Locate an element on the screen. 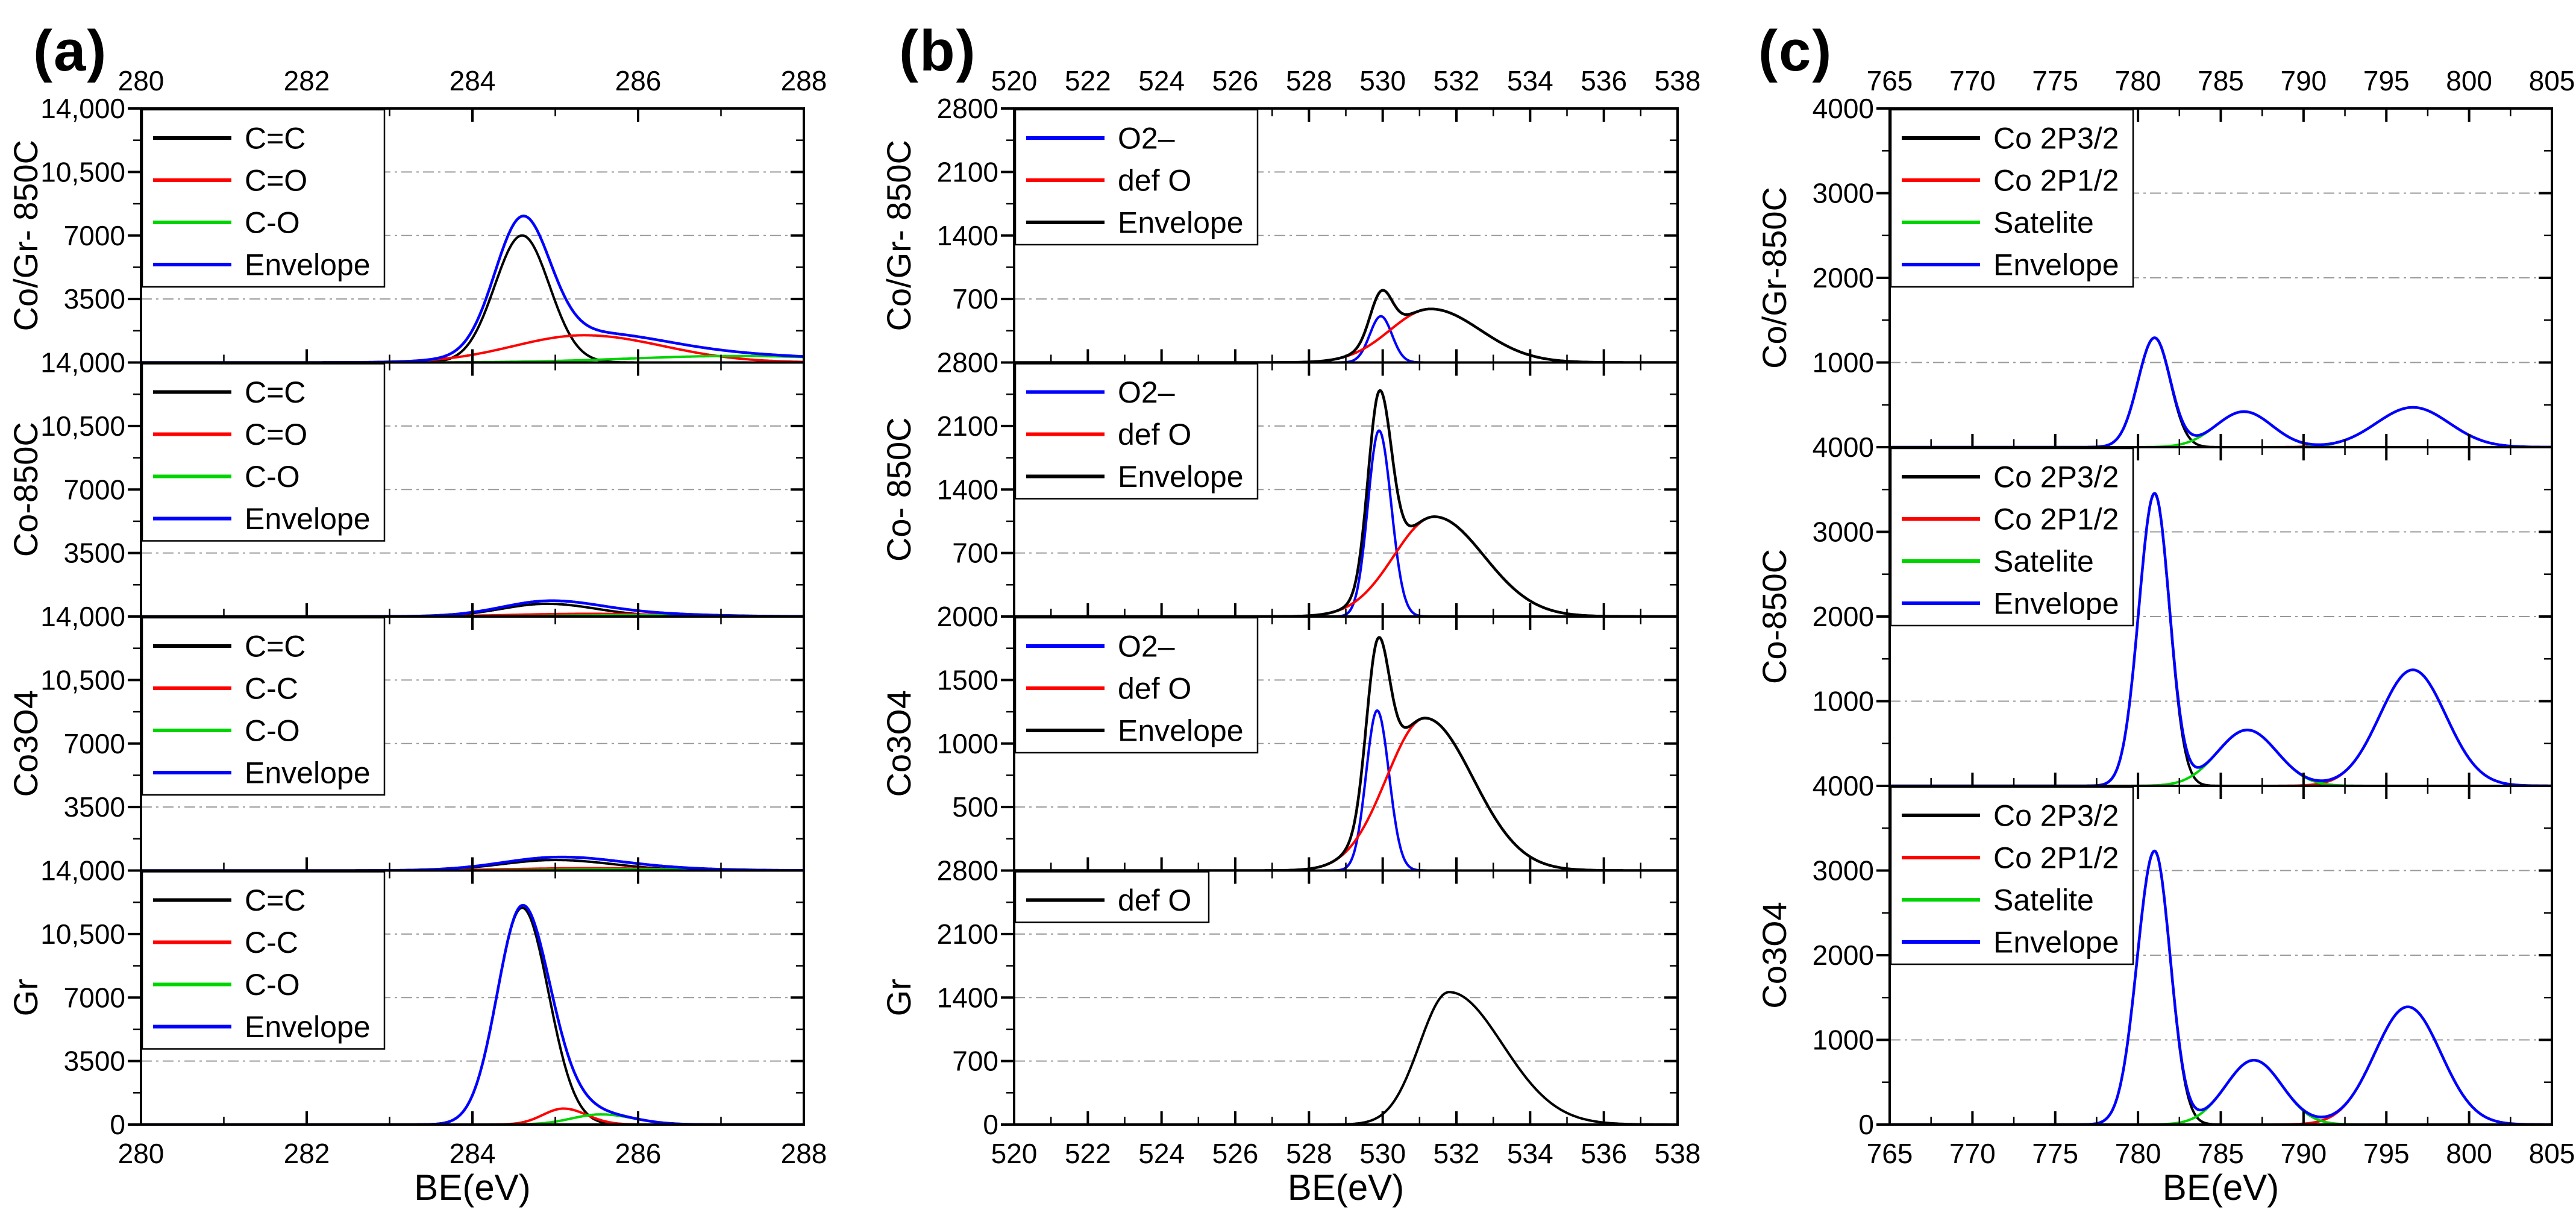 Image resolution: width=2576 pixels, height=1227 pixels. y-tick-label: 7000 is located at coordinates (94, 236).